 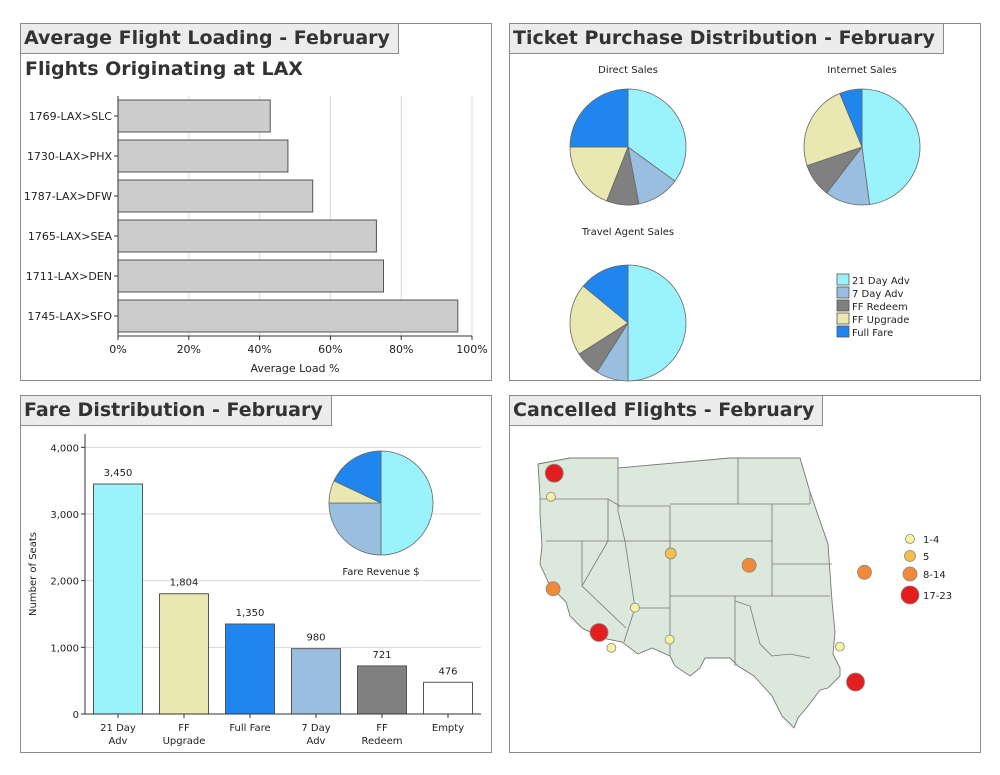 What do you see at coordinates (117, 349) in the screenshot?
I see `x-tick-label: 0%` at bounding box center [117, 349].